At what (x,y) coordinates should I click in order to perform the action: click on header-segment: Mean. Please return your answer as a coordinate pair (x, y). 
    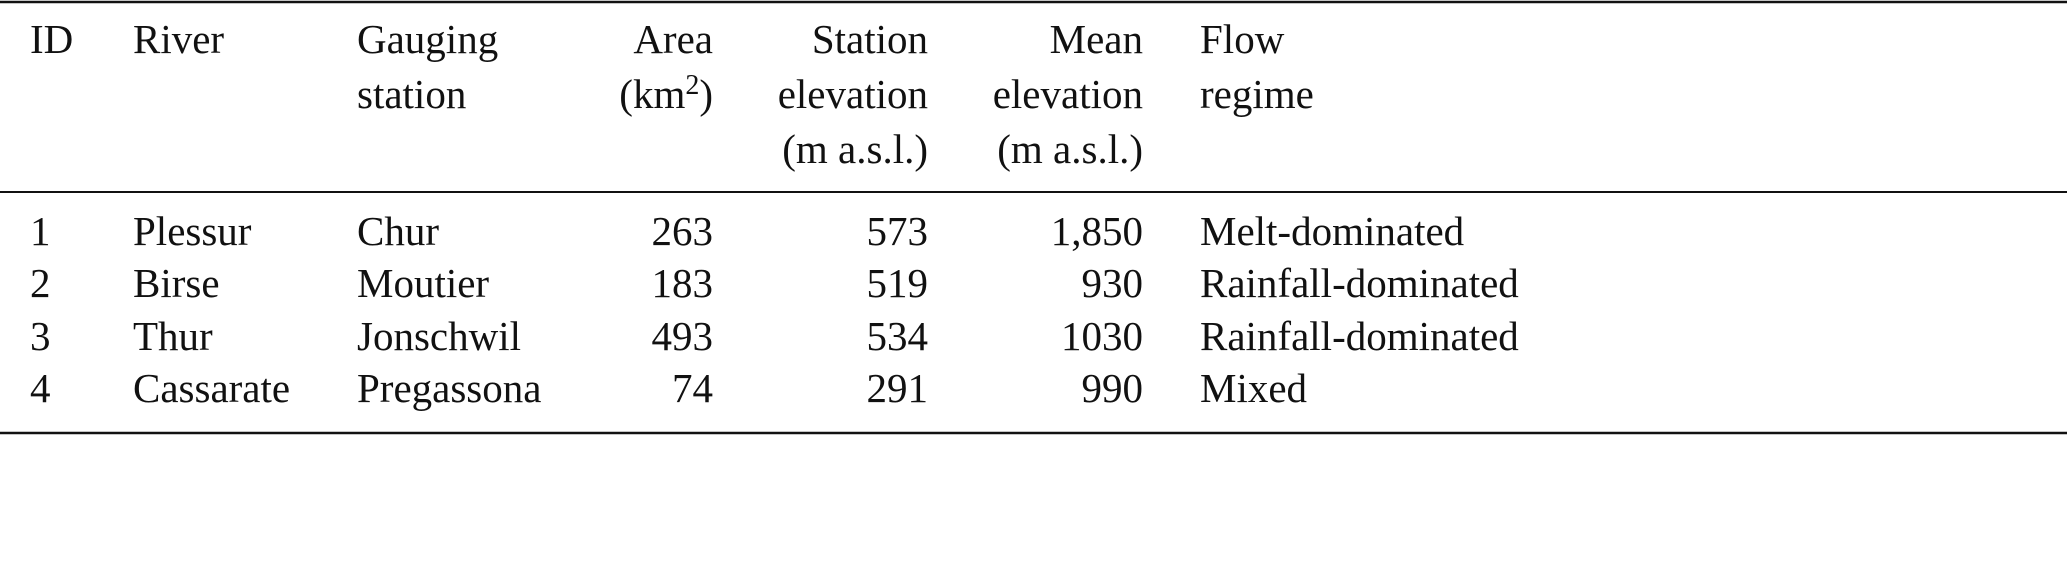
    Looking at the image, I should click on (1096, 39).